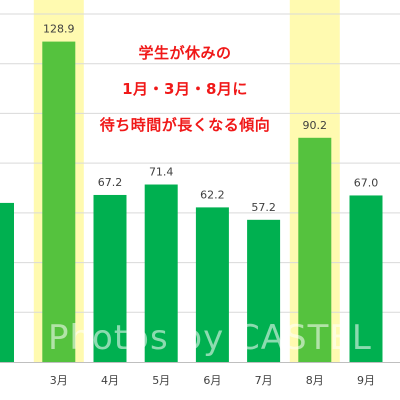 Image resolution: width=400 pixels, height=400 pixels. Describe the element at coordinates (366, 380) in the screenshot. I see `x-tick-label: 9月` at that location.